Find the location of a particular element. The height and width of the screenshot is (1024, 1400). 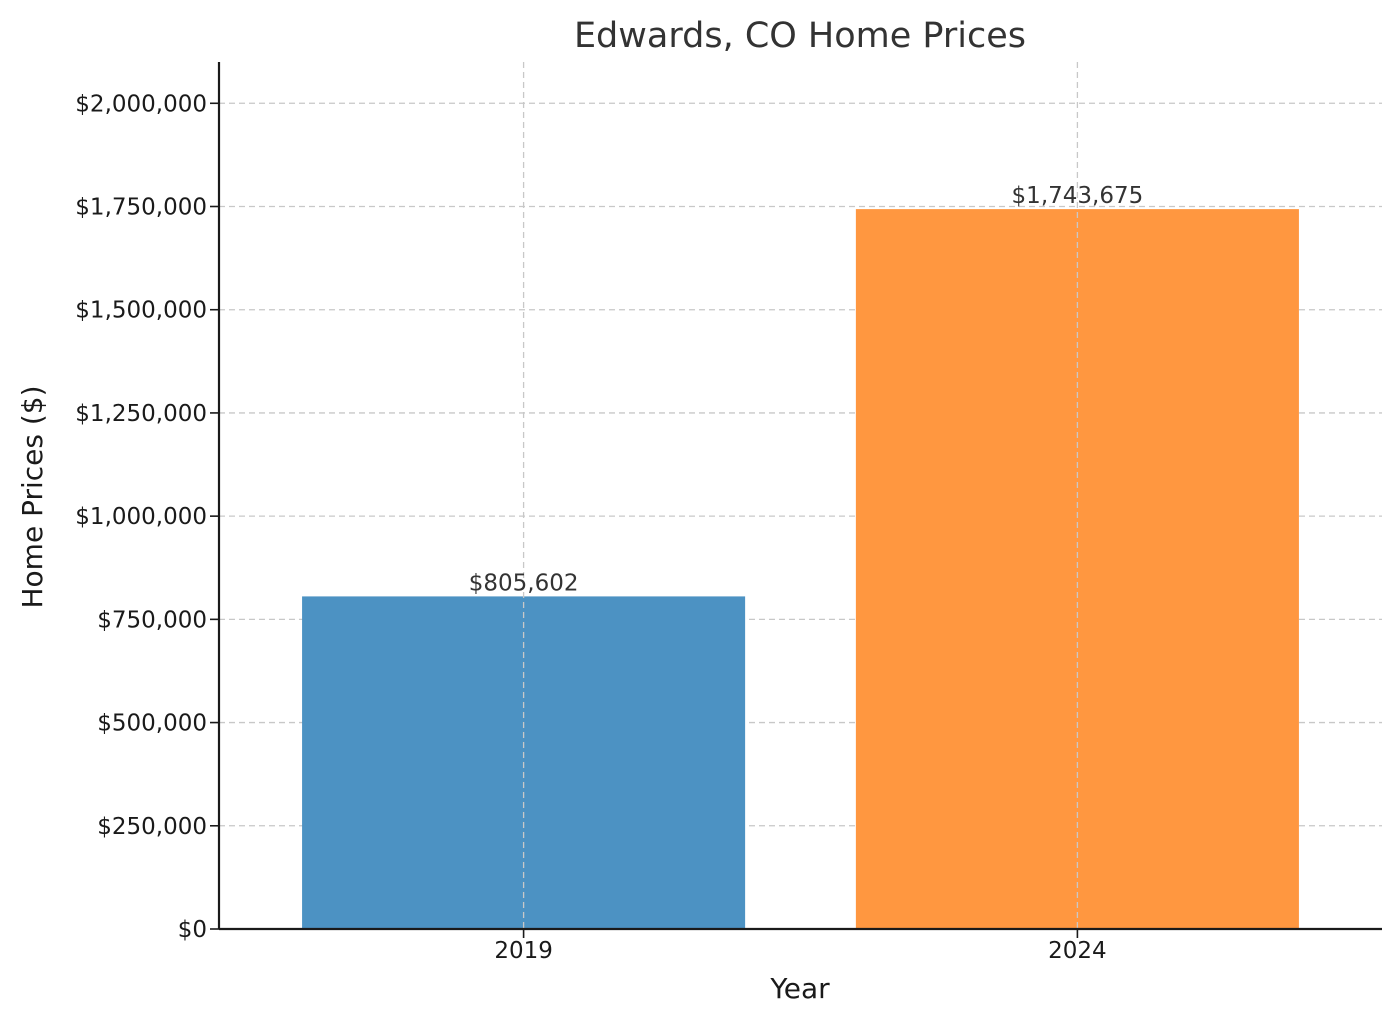

x-tick-label: 2019 is located at coordinates (523, 951).